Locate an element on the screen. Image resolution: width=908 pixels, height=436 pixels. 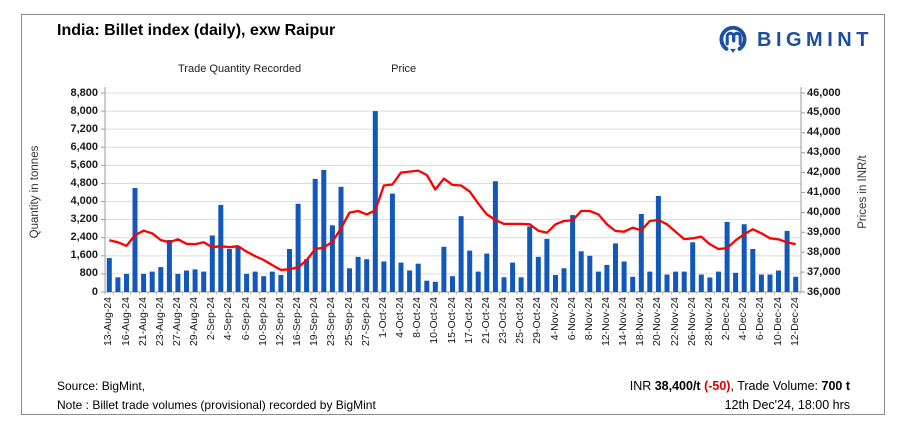
source-text: Source: BigMint, is located at coordinates (101, 386).